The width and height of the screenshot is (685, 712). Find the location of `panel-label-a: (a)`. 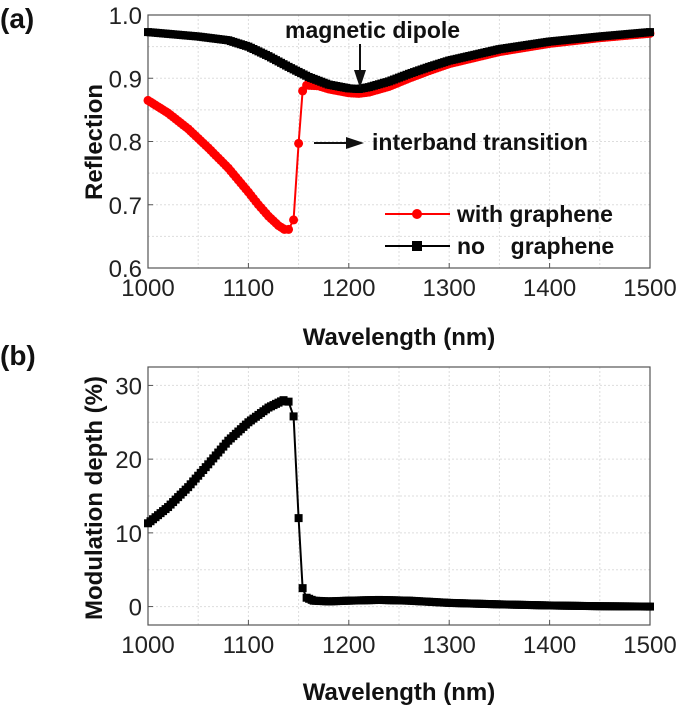

panel-label-a: (a) is located at coordinates (17, 18).